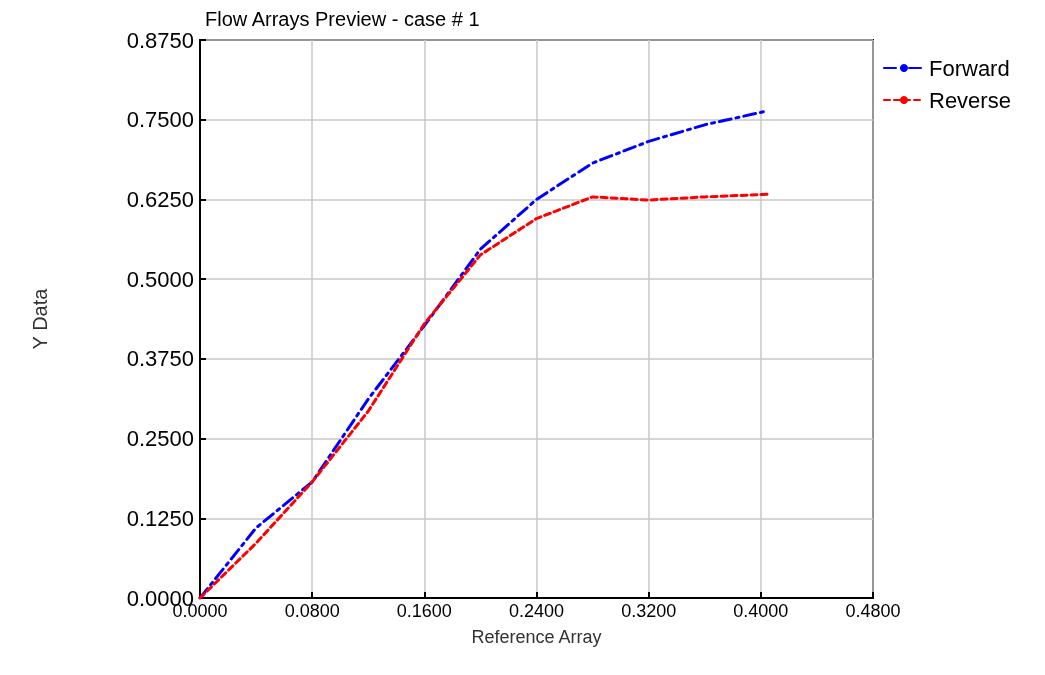  What do you see at coordinates (970, 100) in the screenshot?
I see `legend-label: Reverse` at bounding box center [970, 100].